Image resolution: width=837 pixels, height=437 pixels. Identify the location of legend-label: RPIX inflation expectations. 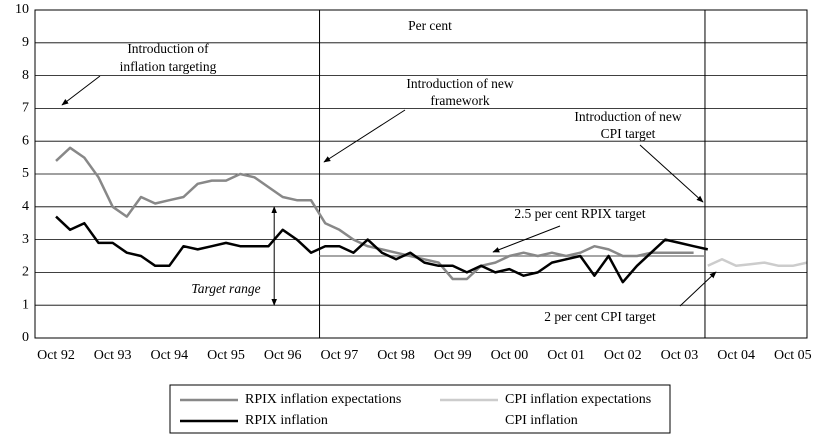
(323, 399).